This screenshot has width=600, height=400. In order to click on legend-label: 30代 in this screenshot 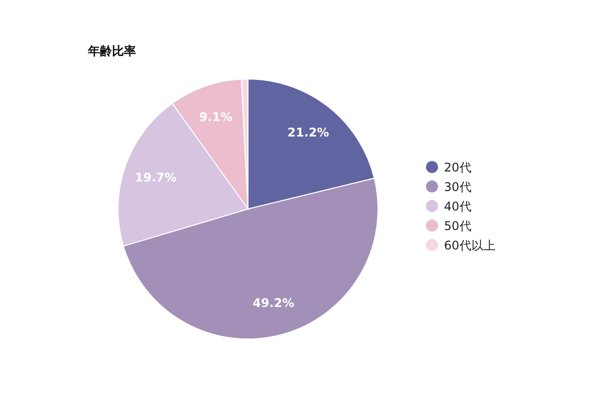, I will do `click(458, 187)`.